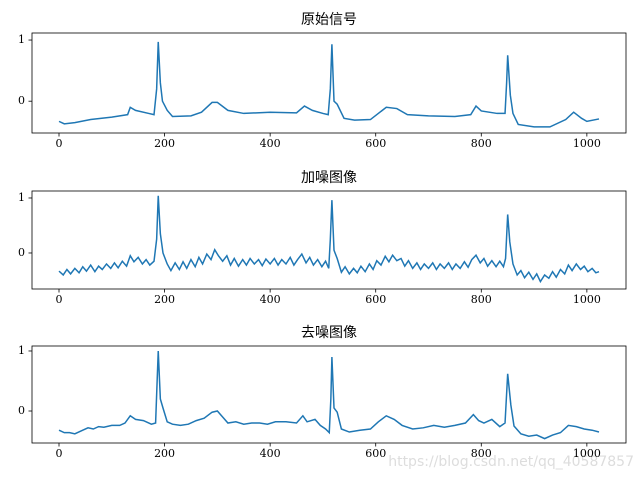  I want to click on subplot-title: 去噪图像, so click(329, 333).